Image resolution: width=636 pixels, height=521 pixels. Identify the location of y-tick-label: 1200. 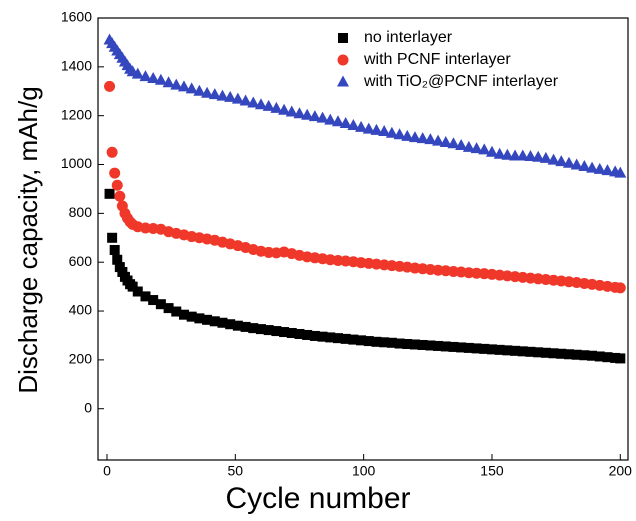
(76, 114).